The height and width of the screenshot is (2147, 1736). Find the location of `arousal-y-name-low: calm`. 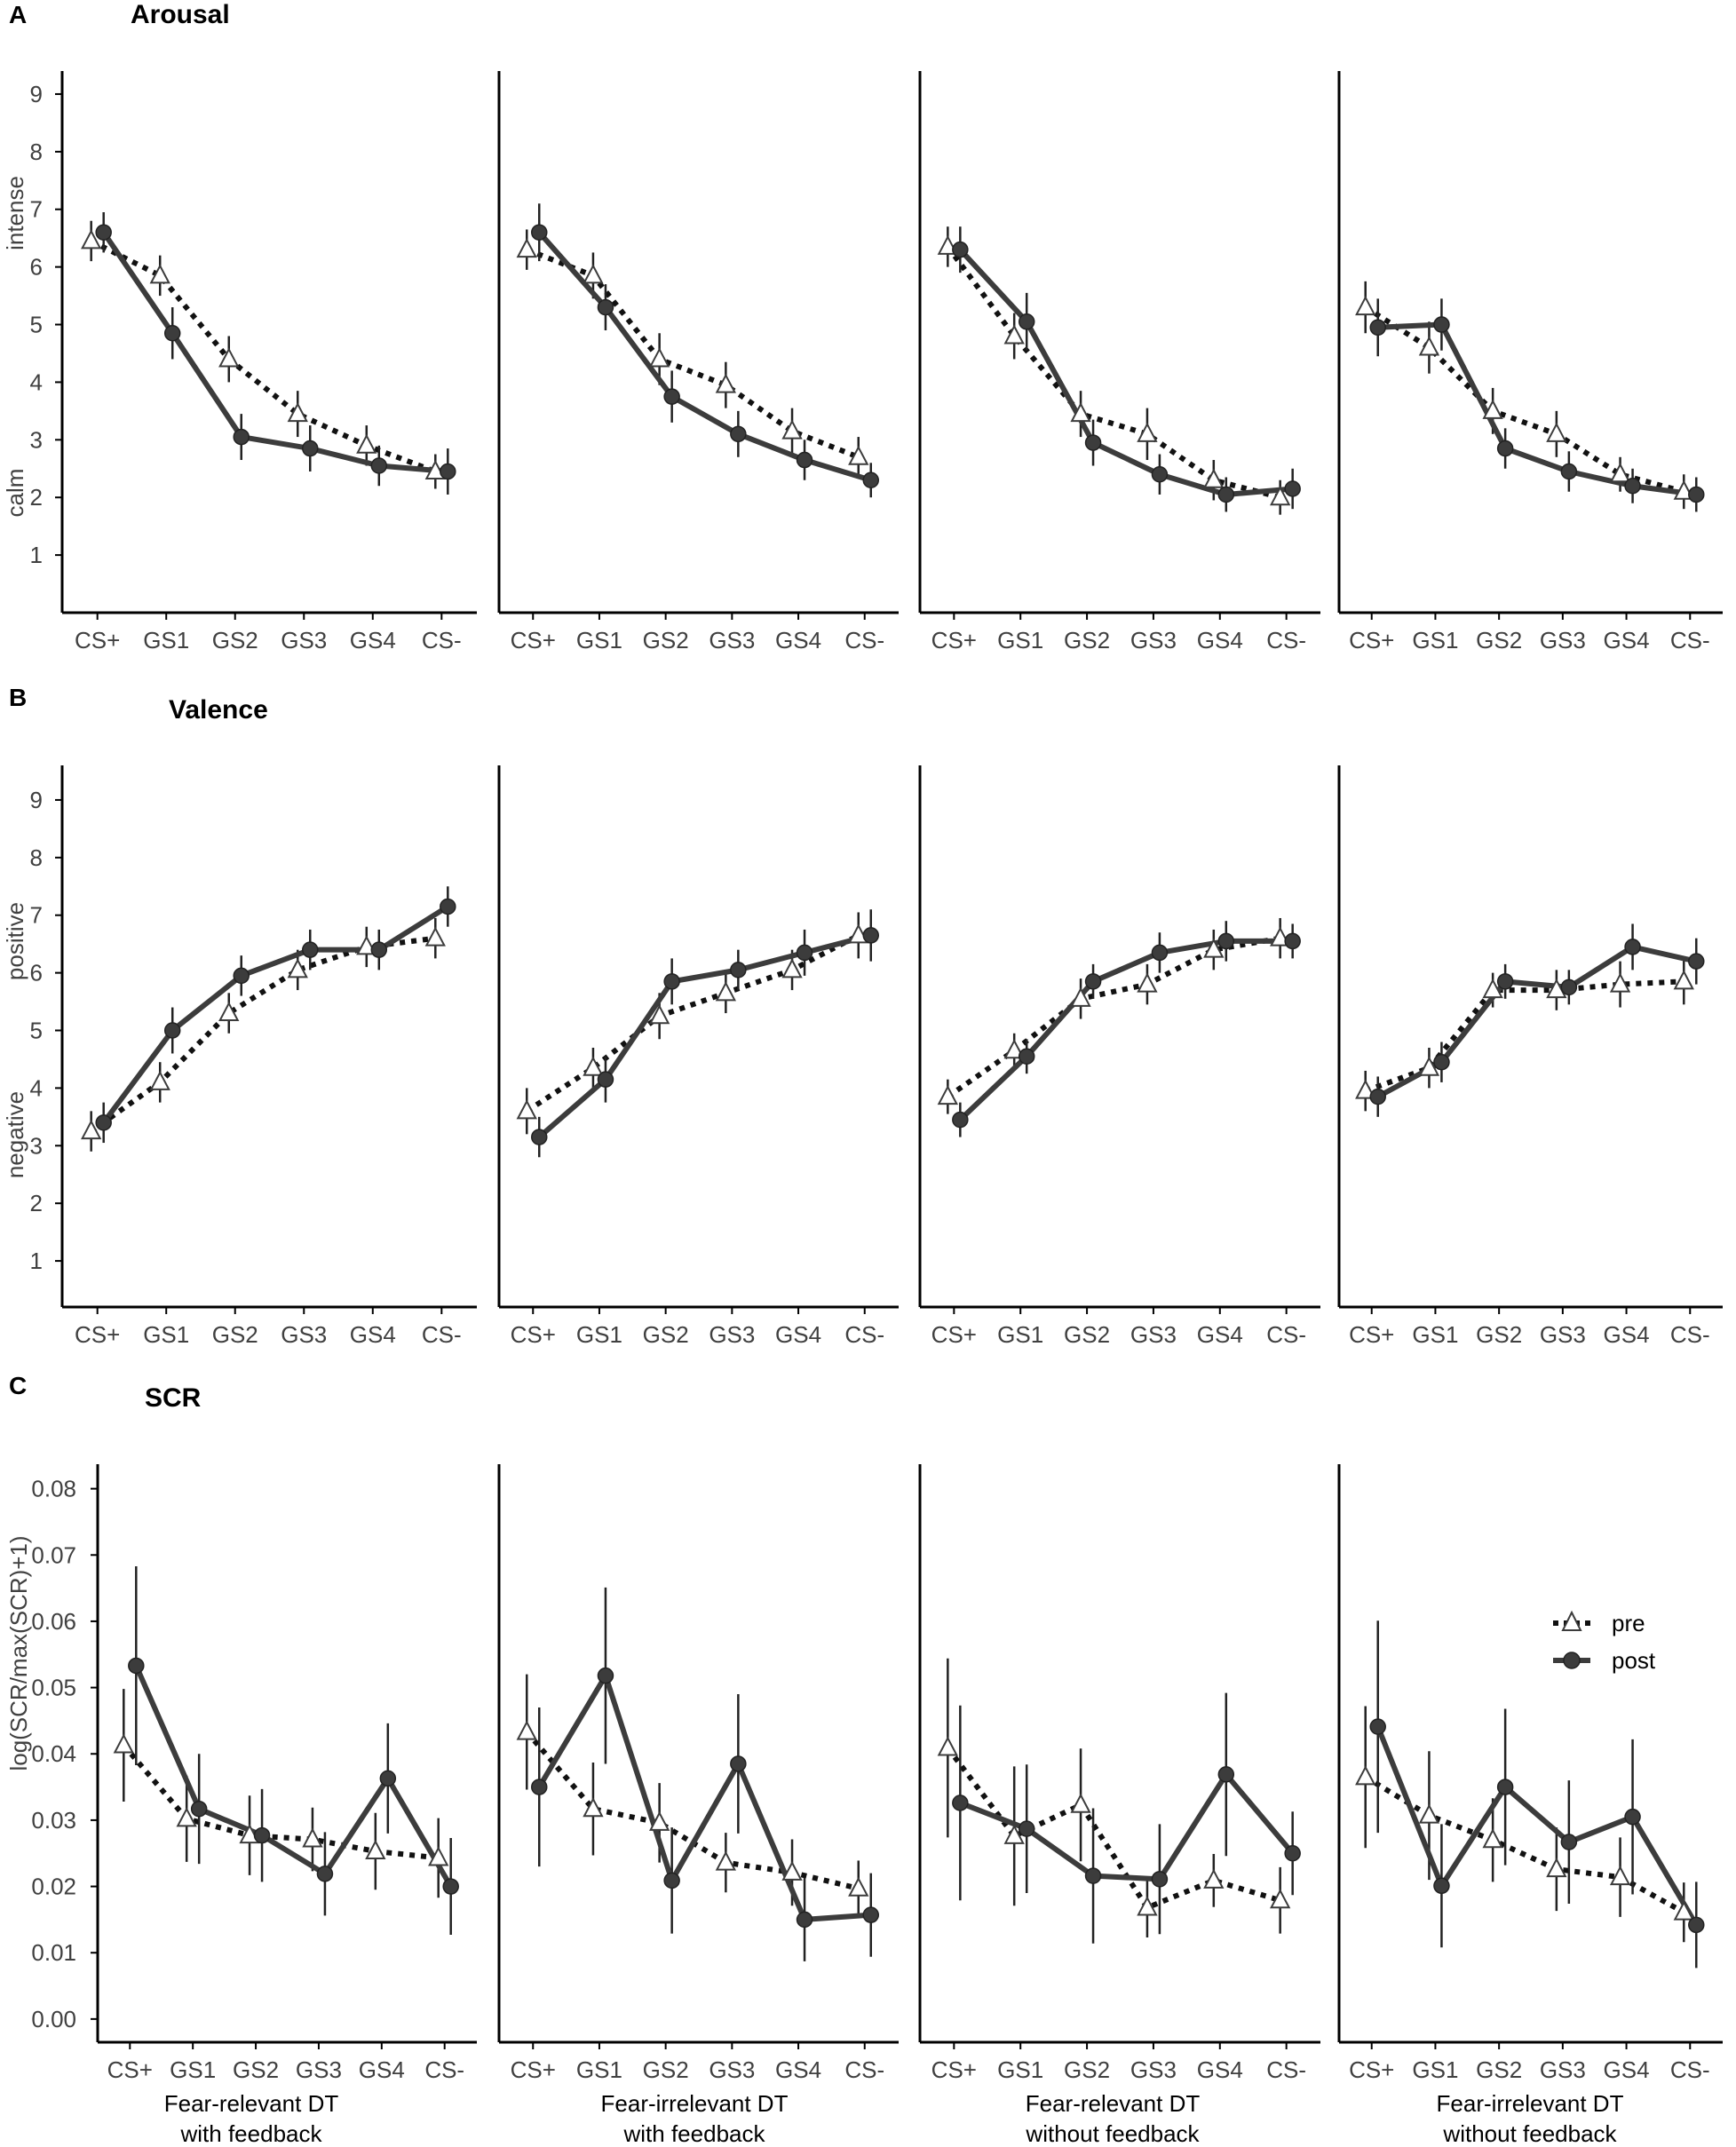

arousal-y-name-low: calm is located at coordinates (15, 494).